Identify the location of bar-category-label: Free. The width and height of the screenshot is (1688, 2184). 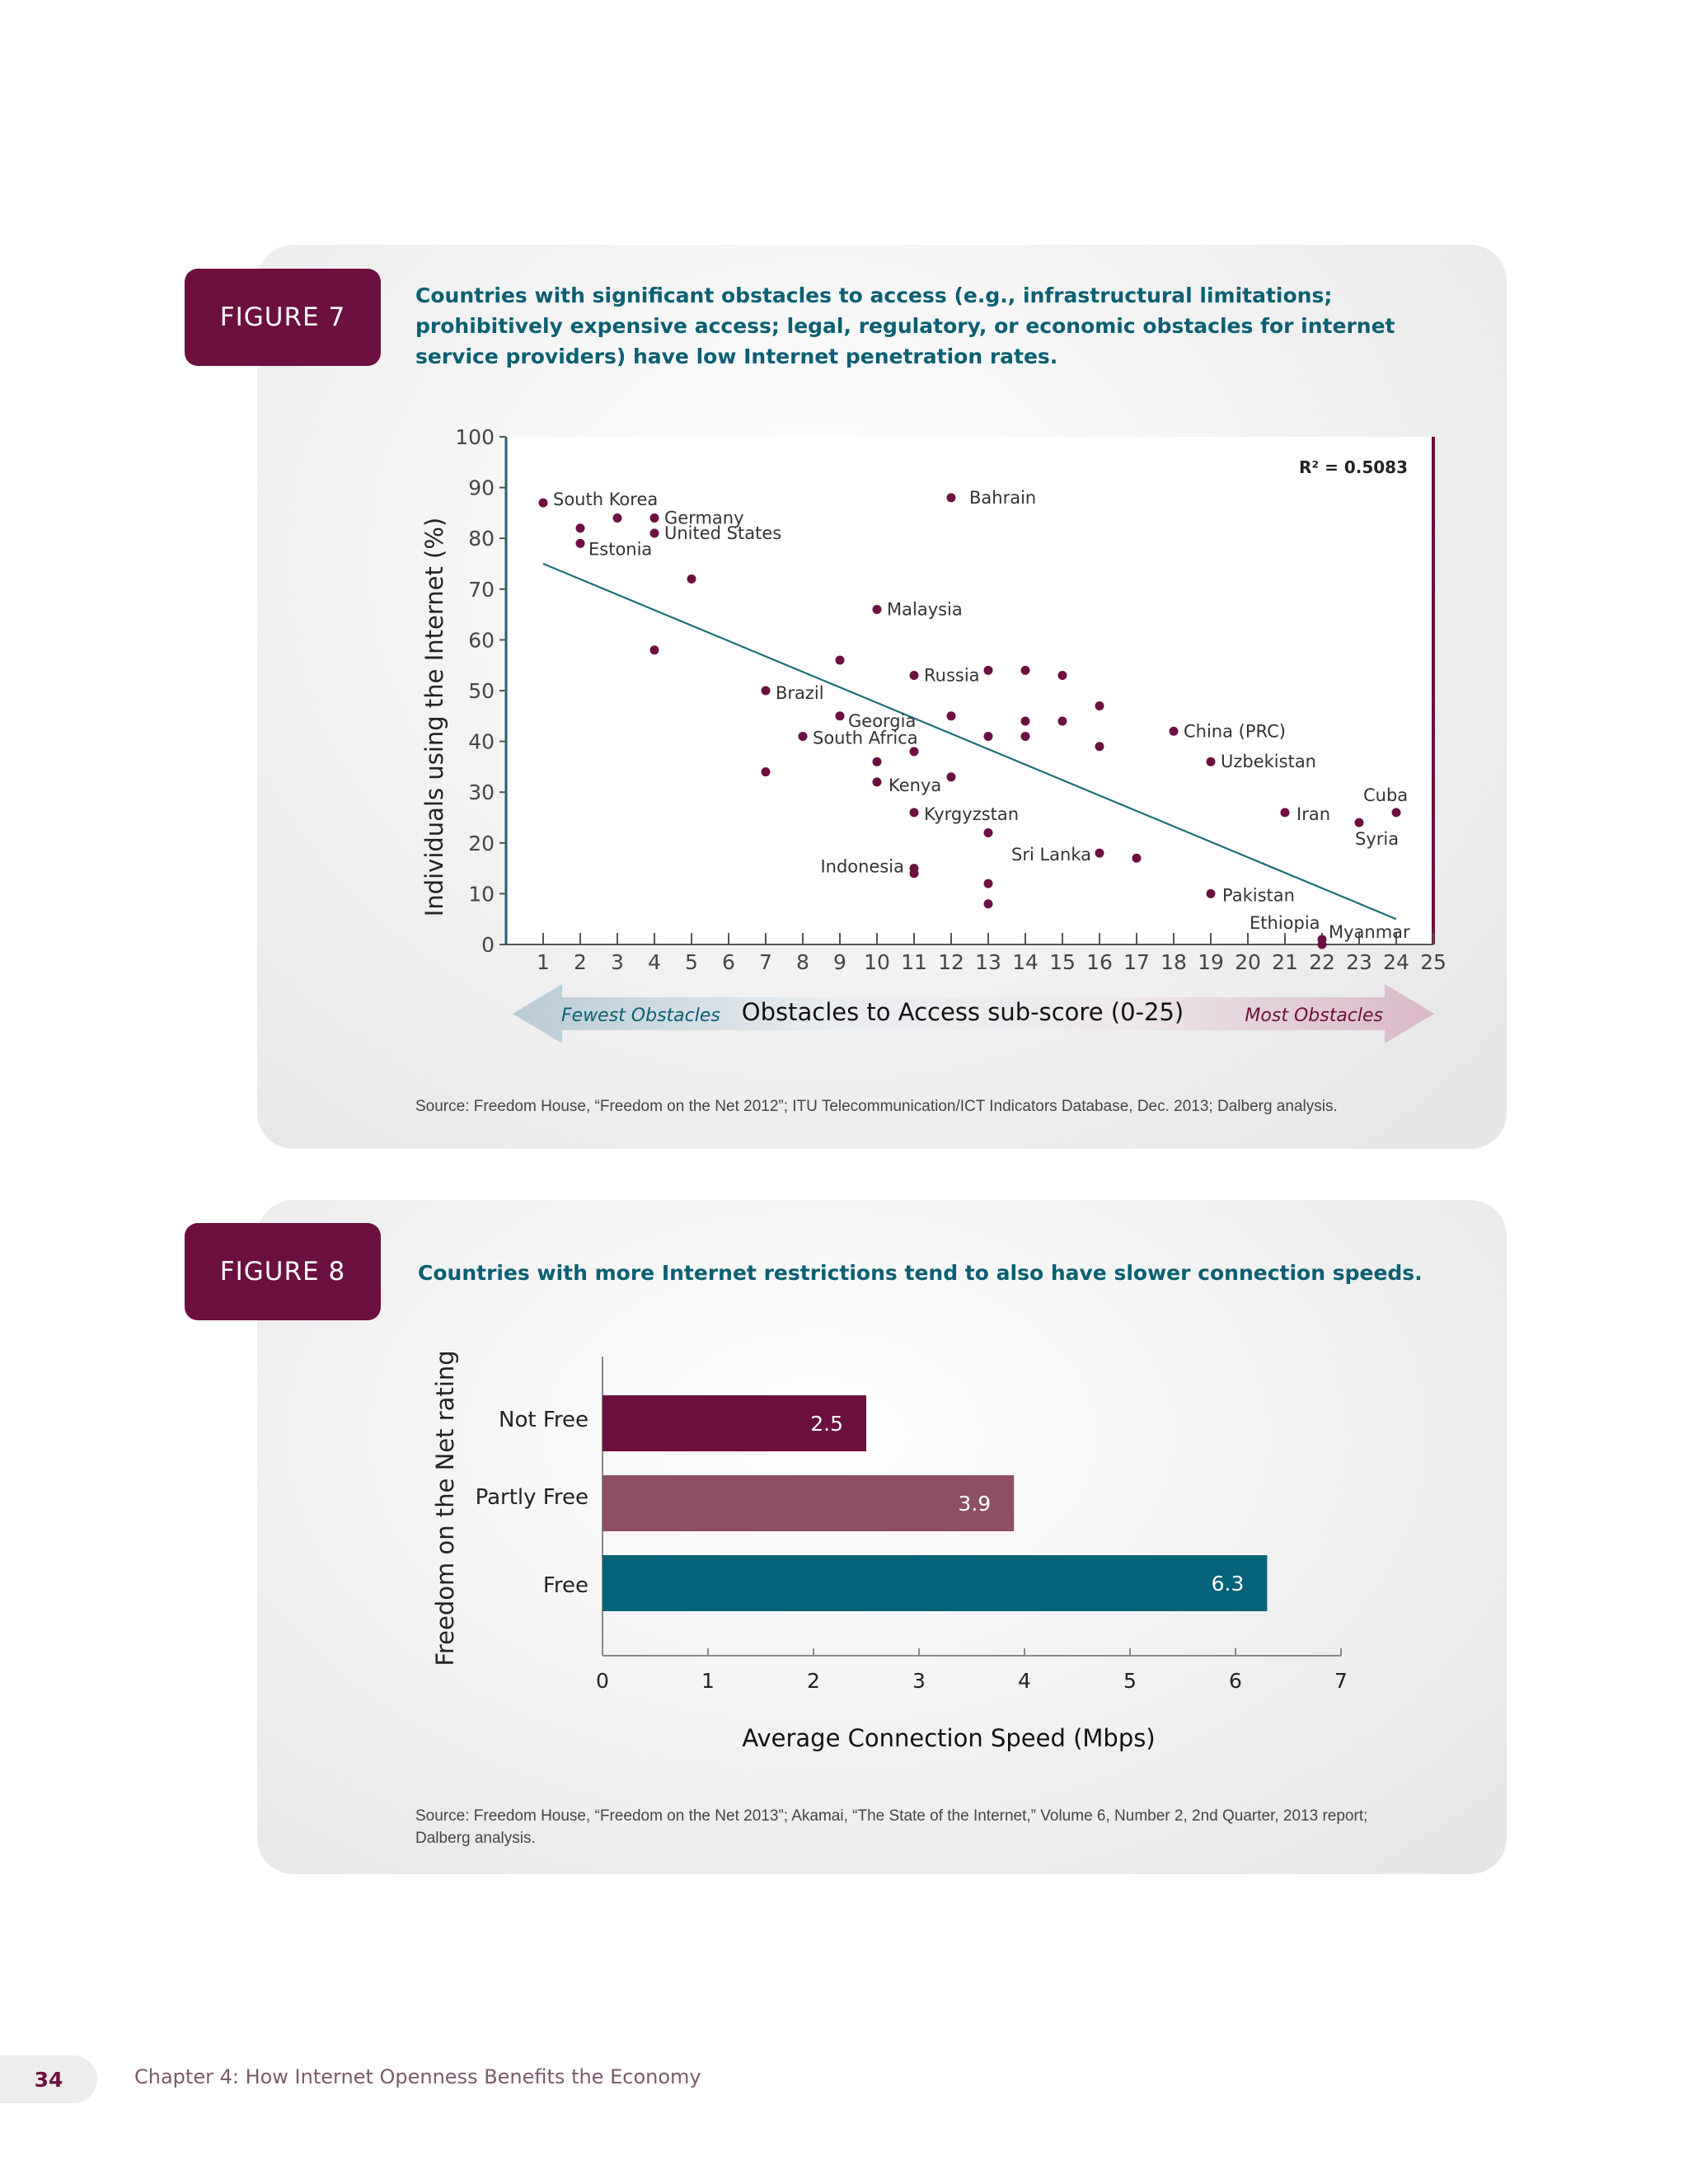
(566, 1585).